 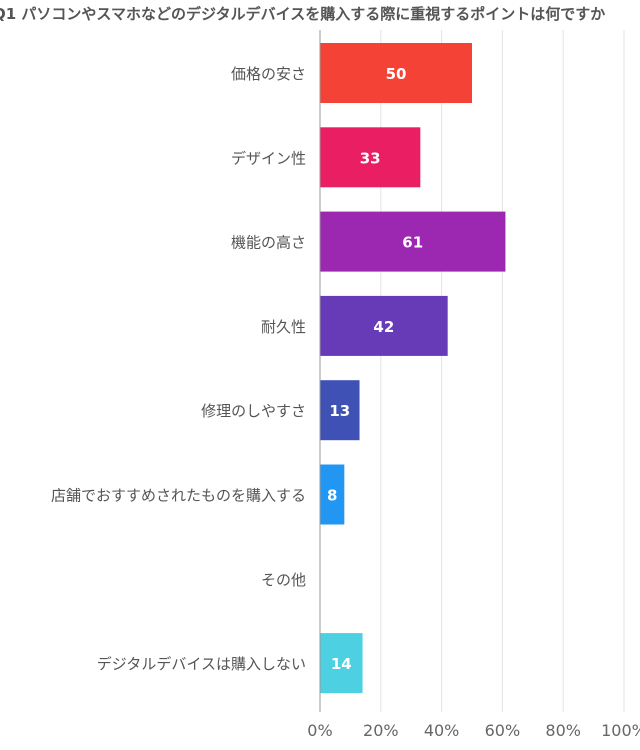 I want to click on data-label: 33, so click(x=370, y=158).